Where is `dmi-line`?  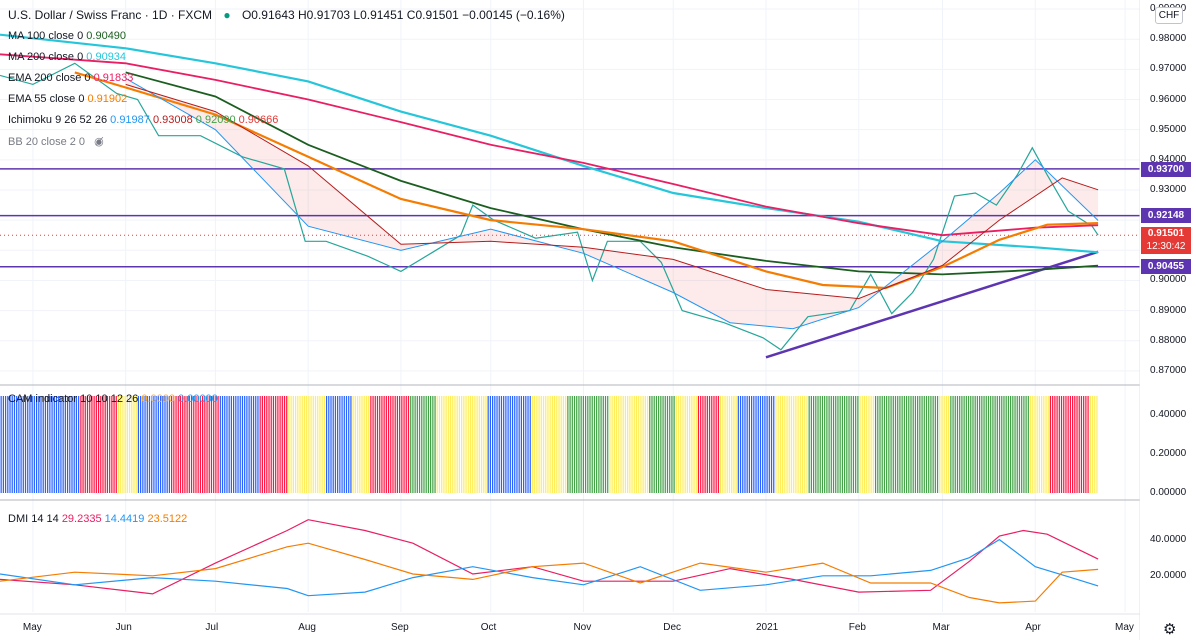
dmi-line is located at coordinates (549, 557).